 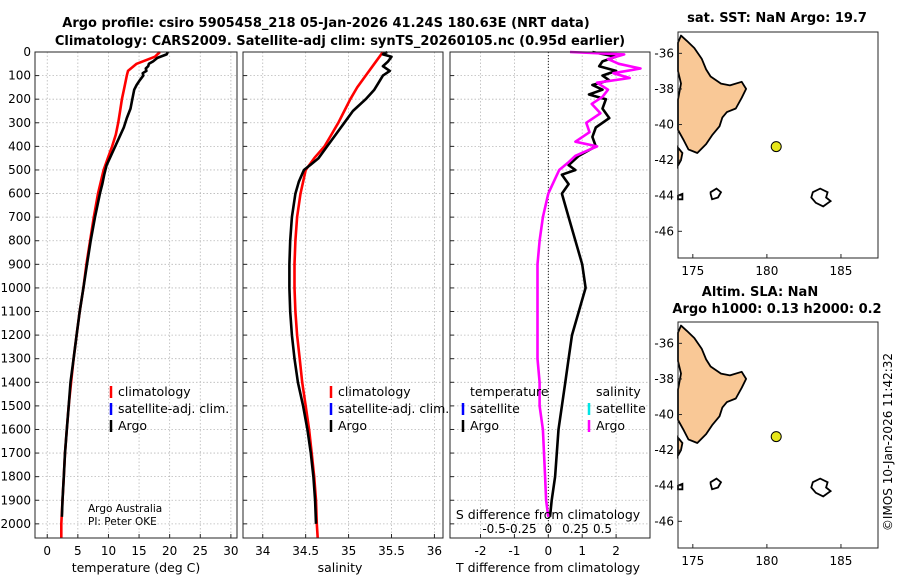 What do you see at coordinates (305, 551) in the screenshot?
I see `x-tick-label: 34.5` at bounding box center [305, 551].